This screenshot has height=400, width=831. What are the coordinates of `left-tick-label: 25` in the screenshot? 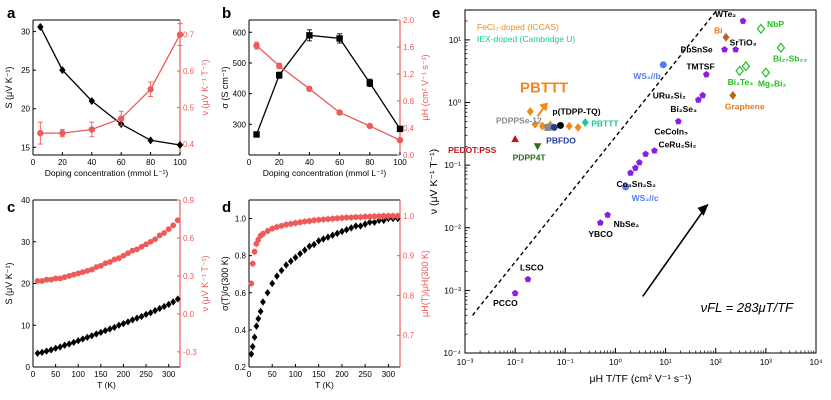 It's located at (25, 70).